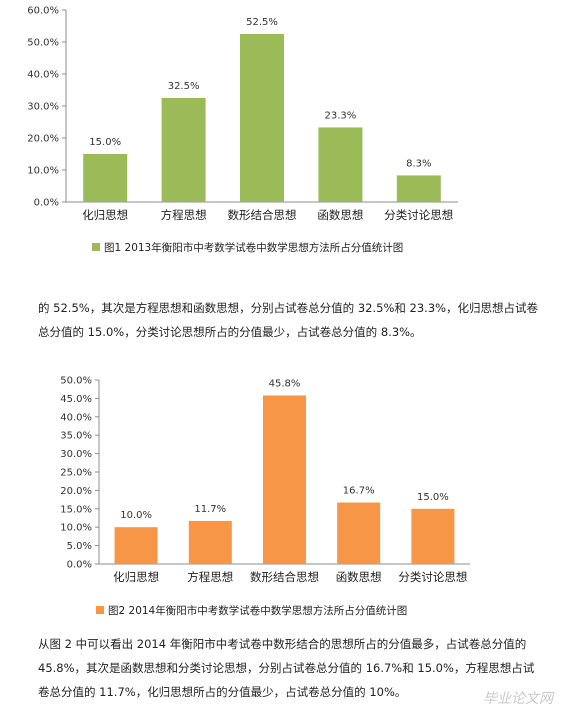 The height and width of the screenshot is (716, 561). What do you see at coordinates (418, 163) in the screenshot?
I see `data-label: 8.3%` at bounding box center [418, 163].